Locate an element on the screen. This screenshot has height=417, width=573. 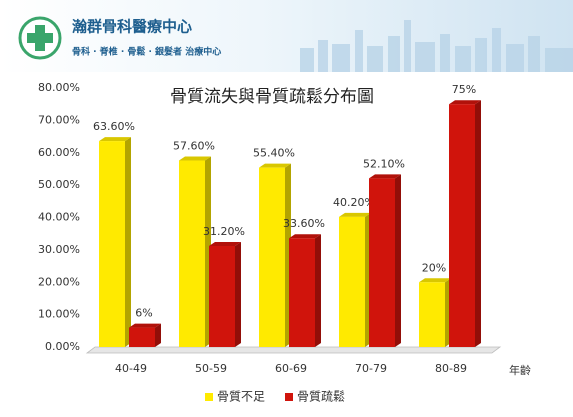
logo is located at coordinates (40, 38).